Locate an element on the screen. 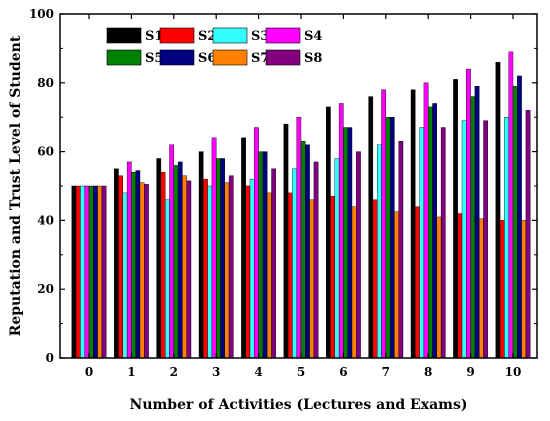 This screenshot has height=421, width=550. legend: S1 S2 S3 S4 S5 S6 S7 S8 is located at coordinates (214, 46).